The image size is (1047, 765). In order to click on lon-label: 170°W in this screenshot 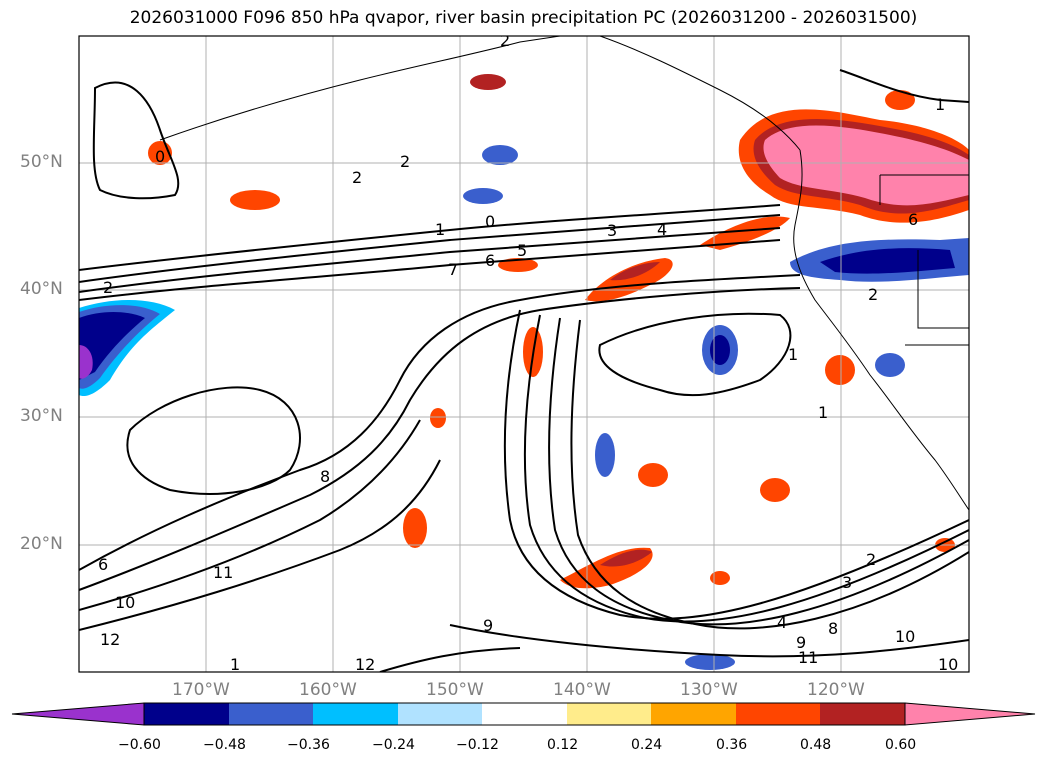, I will do `click(201, 690)`.